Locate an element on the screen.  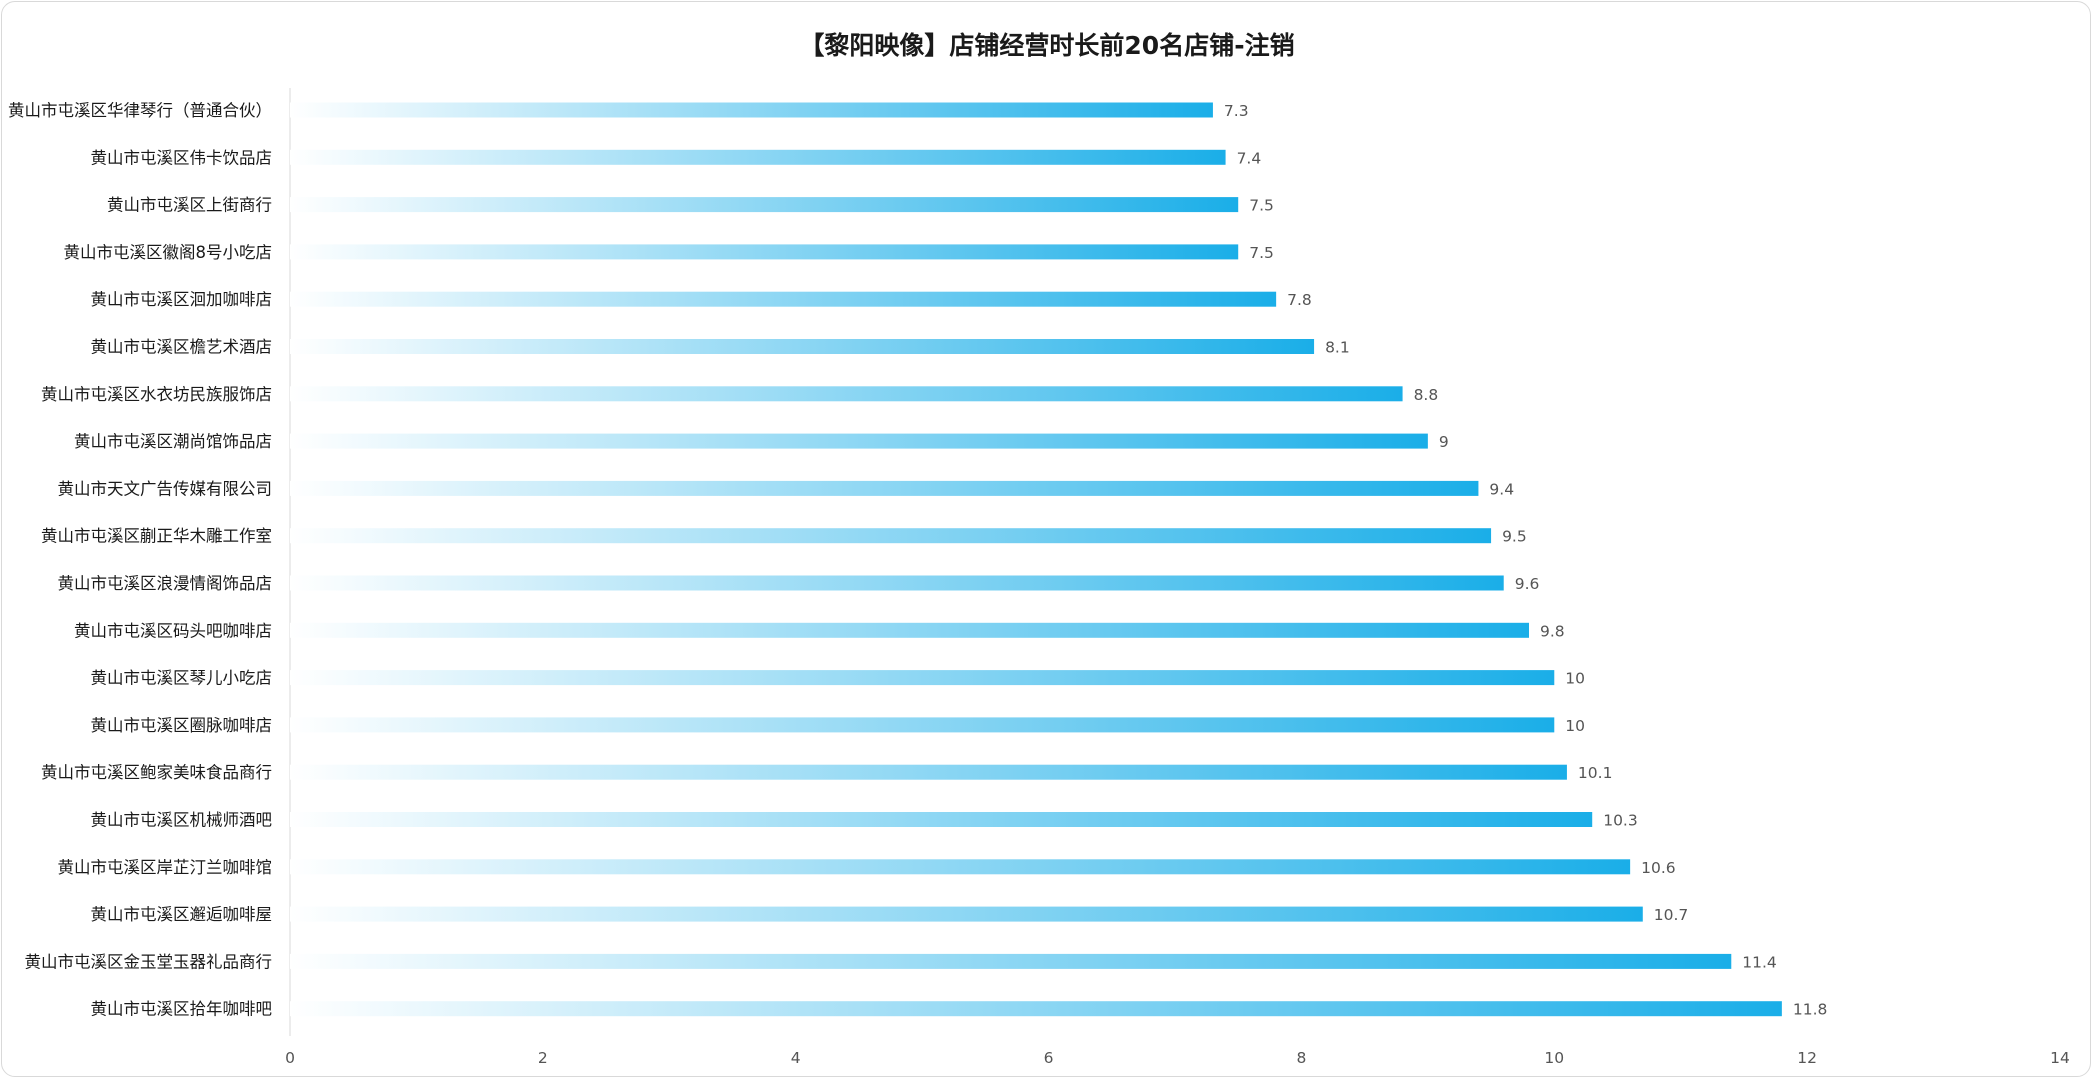
category-label: 黄山市屯溪区鲍家美味食品商行 is located at coordinates (156, 772).